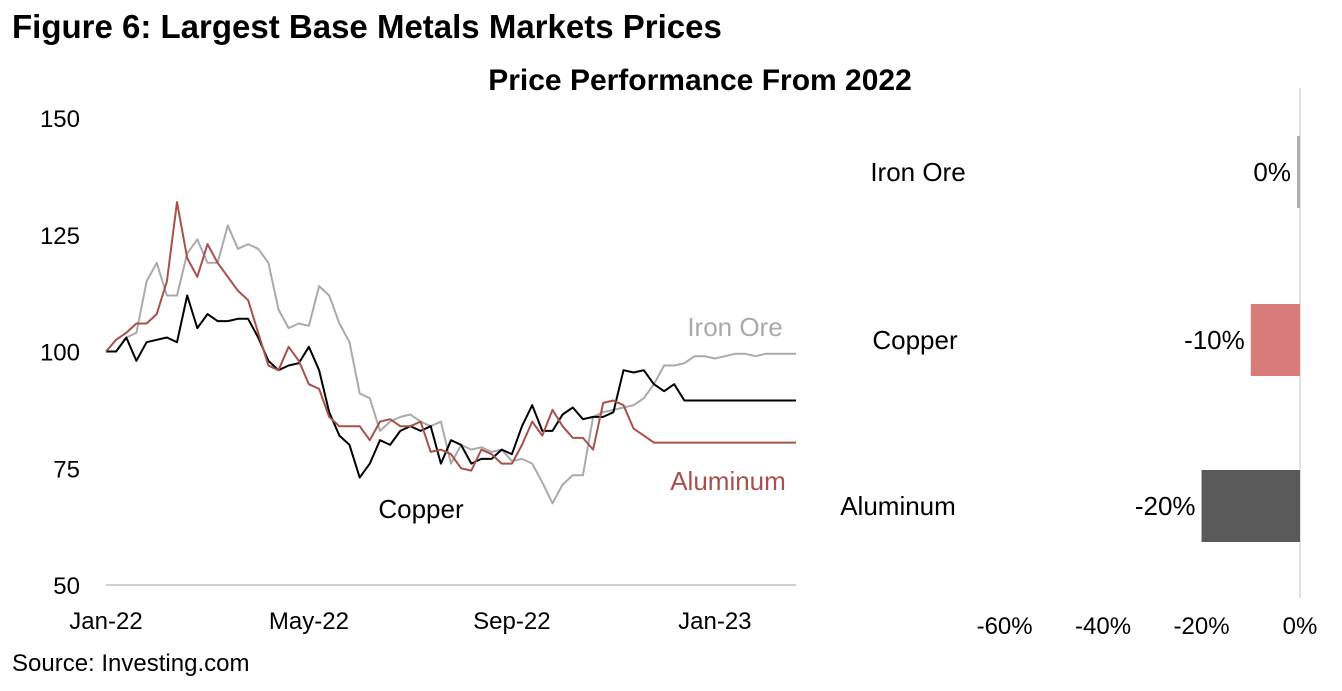  What do you see at coordinates (1214, 340) in the screenshot?
I see `bar-value-label: -10%` at bounding box center [1214, 340].